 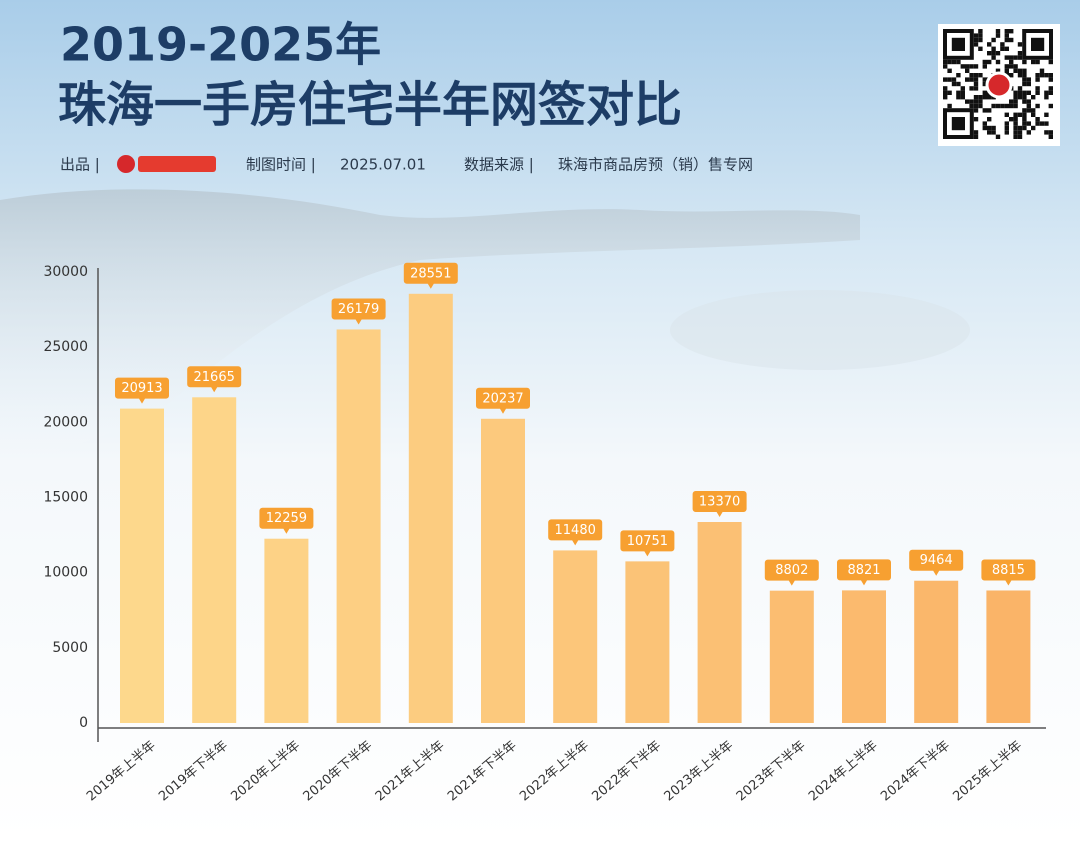 I want to click on value-label: 20237, so click(x=502, y=398).